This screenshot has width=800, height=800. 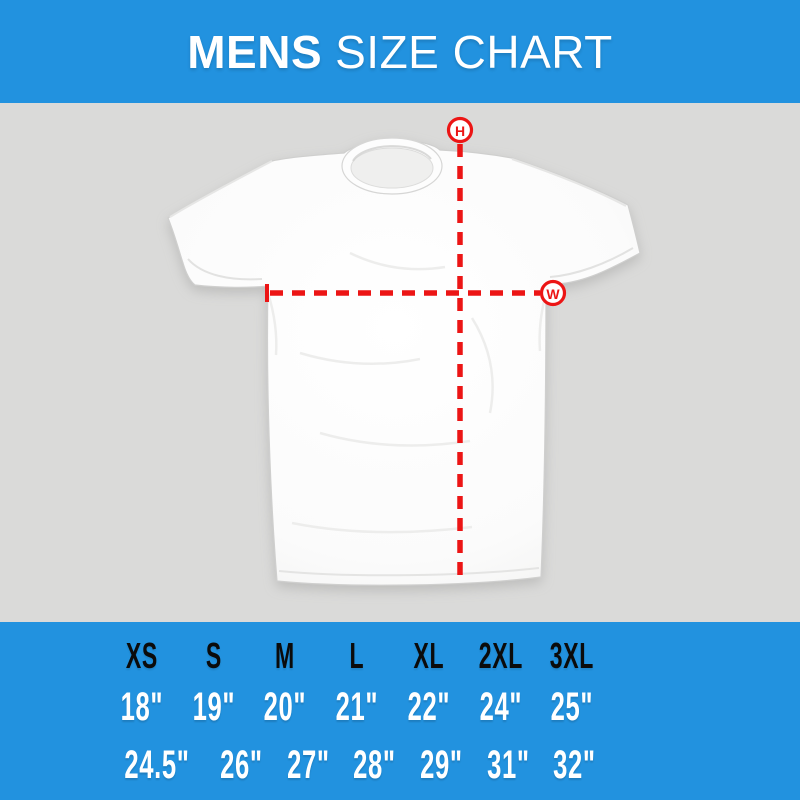 What do you see at coordinates (572, 655) in the screenshot?
I see `size-label: 3XL` at bounding box center [572, 655].